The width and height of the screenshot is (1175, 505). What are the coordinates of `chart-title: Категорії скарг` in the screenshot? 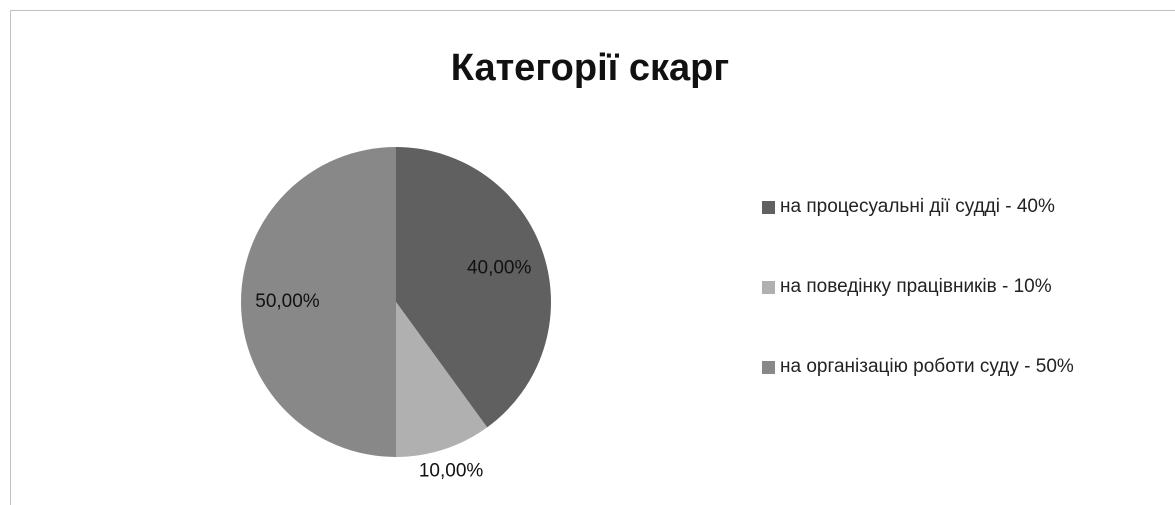 It's located at (590, 68).